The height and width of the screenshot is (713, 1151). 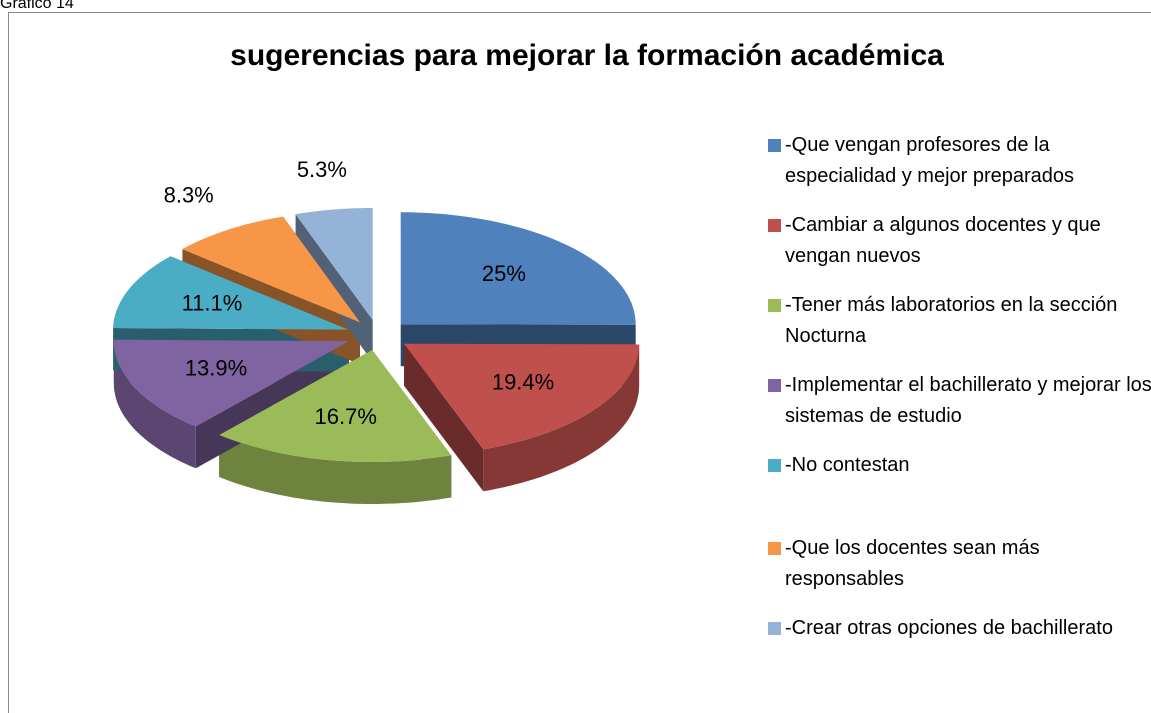 I want to click on data-label: 13.9%, so click(x=216, y=368).